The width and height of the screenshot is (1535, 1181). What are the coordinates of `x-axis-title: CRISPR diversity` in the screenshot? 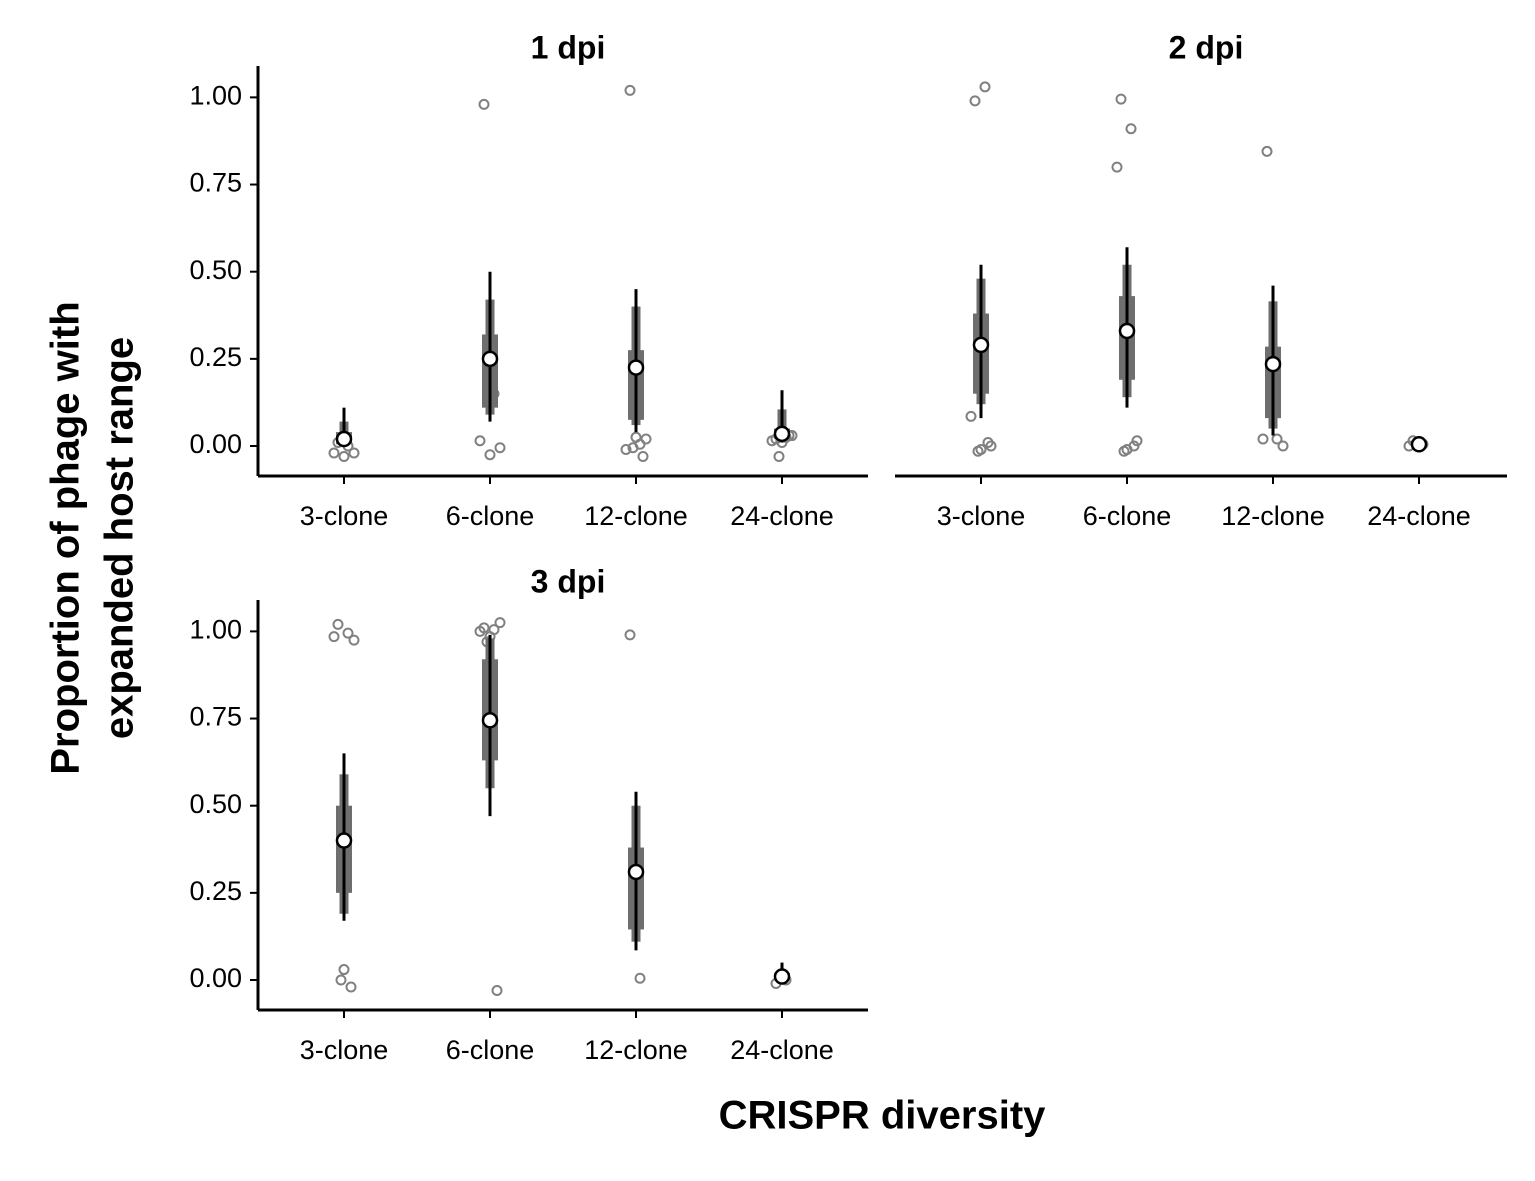 It's located at (883, 1116).